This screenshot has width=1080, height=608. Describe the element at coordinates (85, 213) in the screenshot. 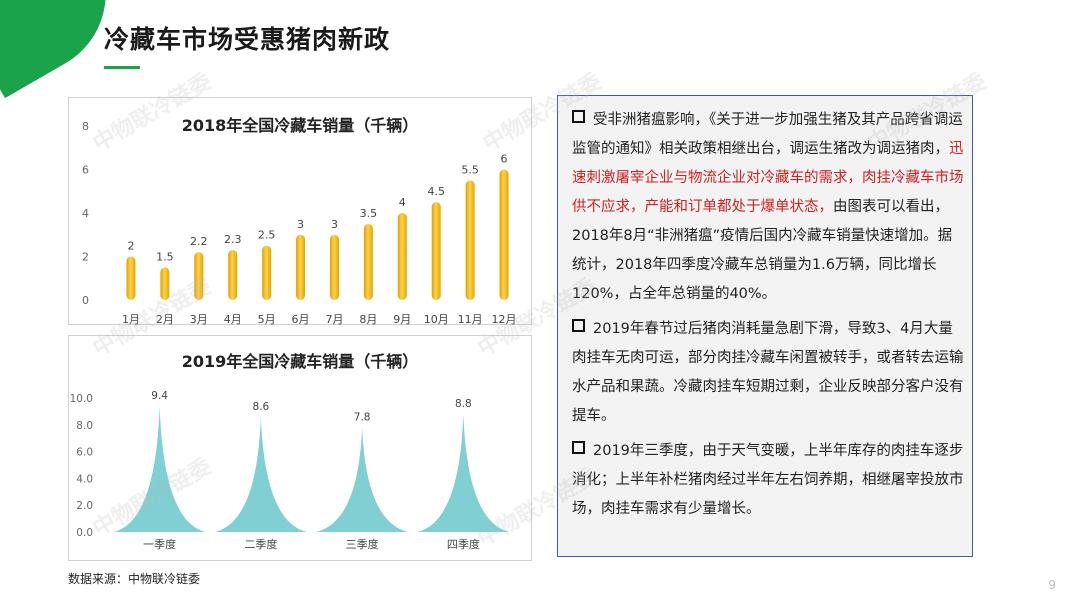

I see `y-tick-label: 4` at that location.